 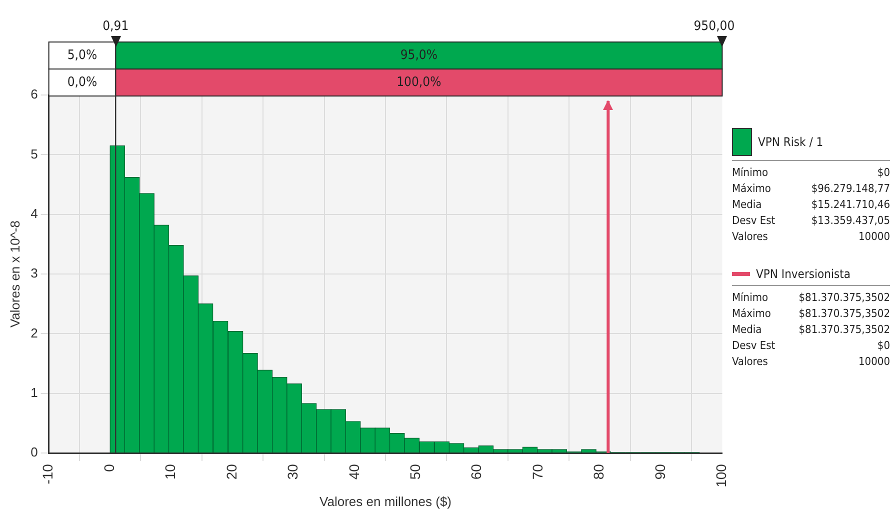 I want to click on x-tick-label: 30, so click(x=292, y=472).